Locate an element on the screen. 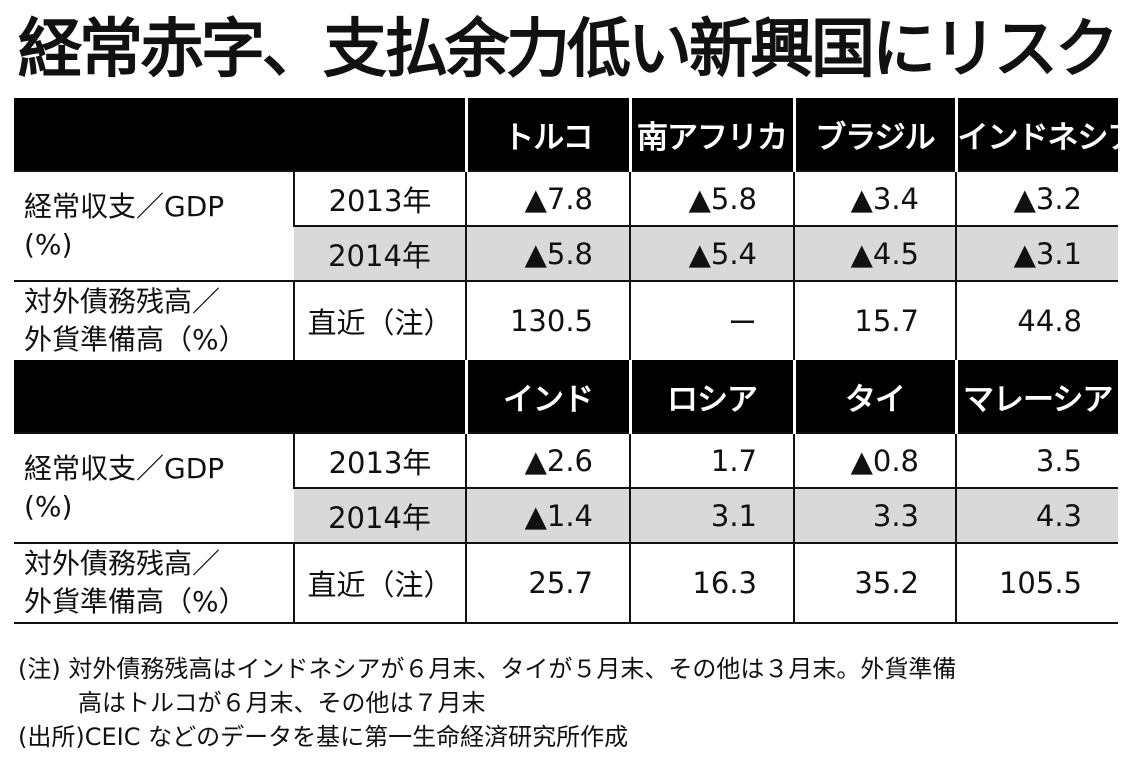 The height and width of the screenshot is (776, 1140). value-cell: ▲3.2 is located at coordinates (1036, 198).